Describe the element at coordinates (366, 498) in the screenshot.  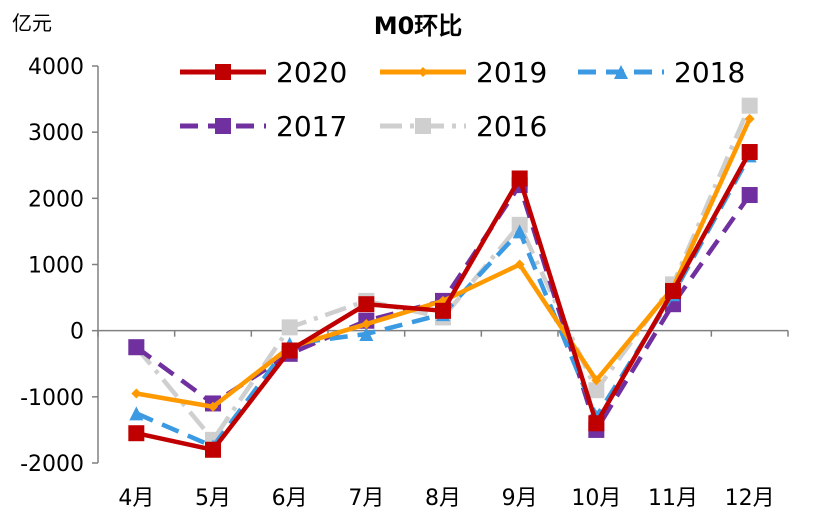
I see `x-tick-label: 7月` at that location.